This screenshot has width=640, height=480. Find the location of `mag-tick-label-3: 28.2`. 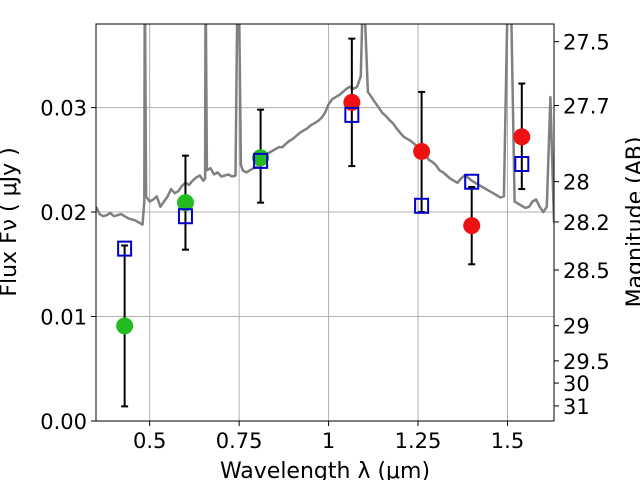

mag-tick-label-3: 28.2 is located at coordinates (586, 223).